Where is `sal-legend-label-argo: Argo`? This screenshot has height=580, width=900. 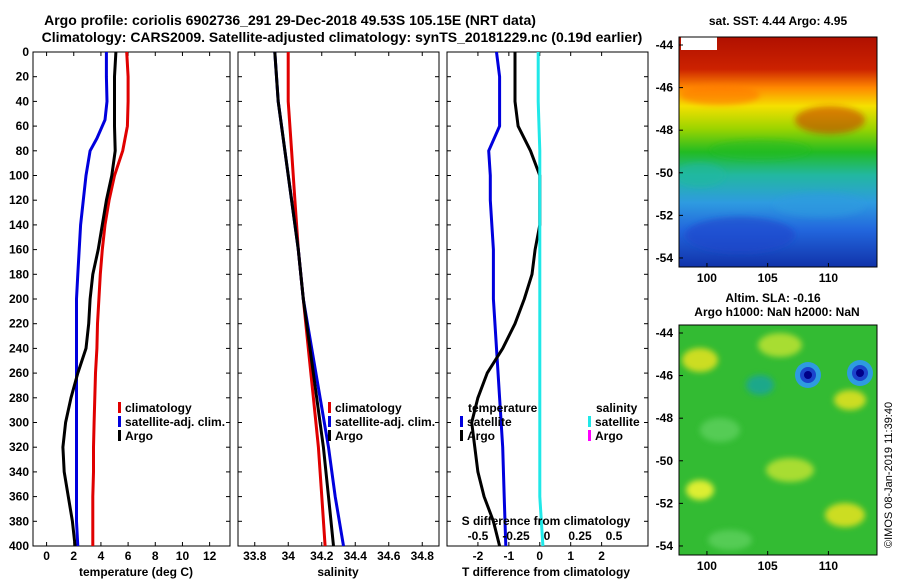 sal-legend-label-argo: Argo is located at coordinates (349, 436).